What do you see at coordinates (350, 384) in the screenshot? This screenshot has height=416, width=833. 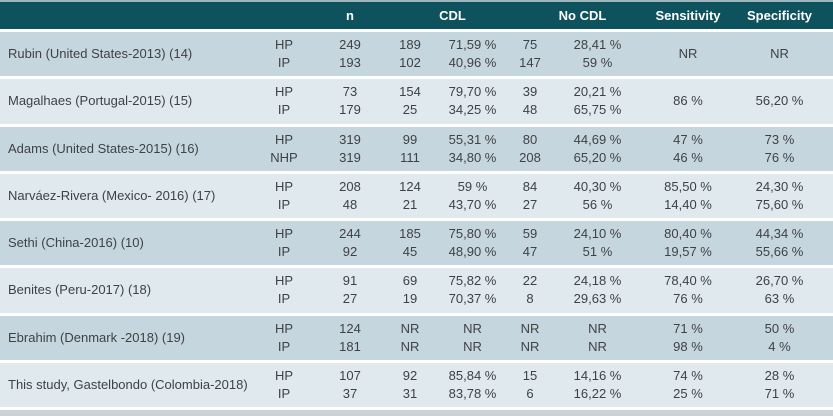 I see `n-cell: 107 37` at bounding box center [350, 384].